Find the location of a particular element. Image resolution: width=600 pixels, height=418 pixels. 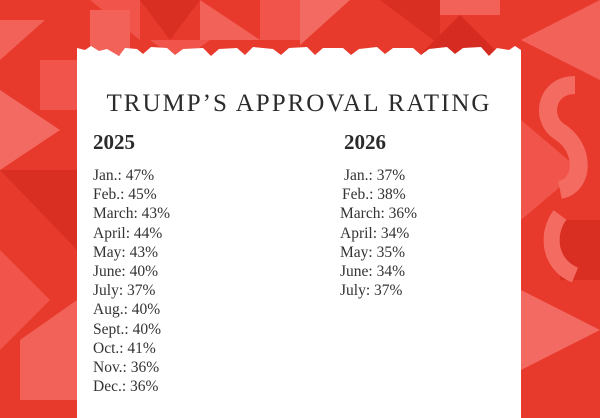

year-heading: 2026 is located at coordinates (365, 142).